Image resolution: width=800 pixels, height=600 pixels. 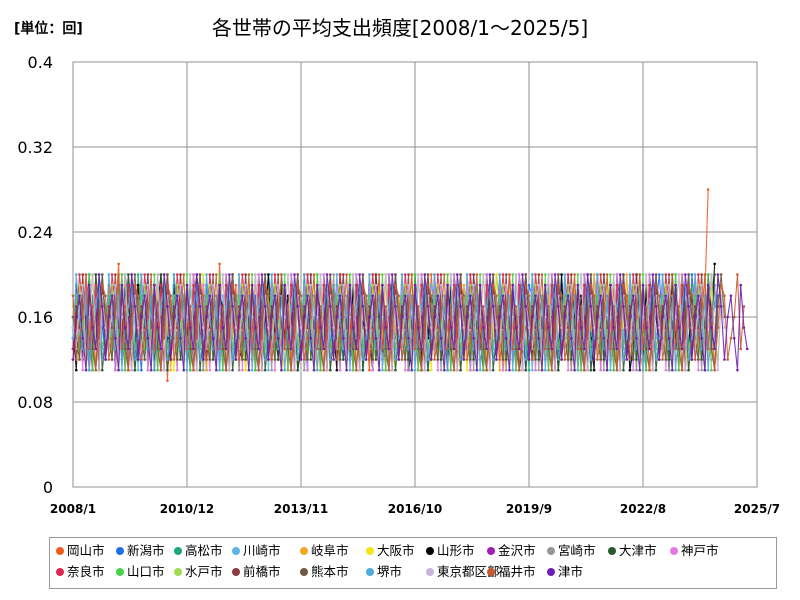 What do you see at coordinates (262, 571) in the screenshot?
I see `legend-label: 前橋市` at bounding box center [262, 571].